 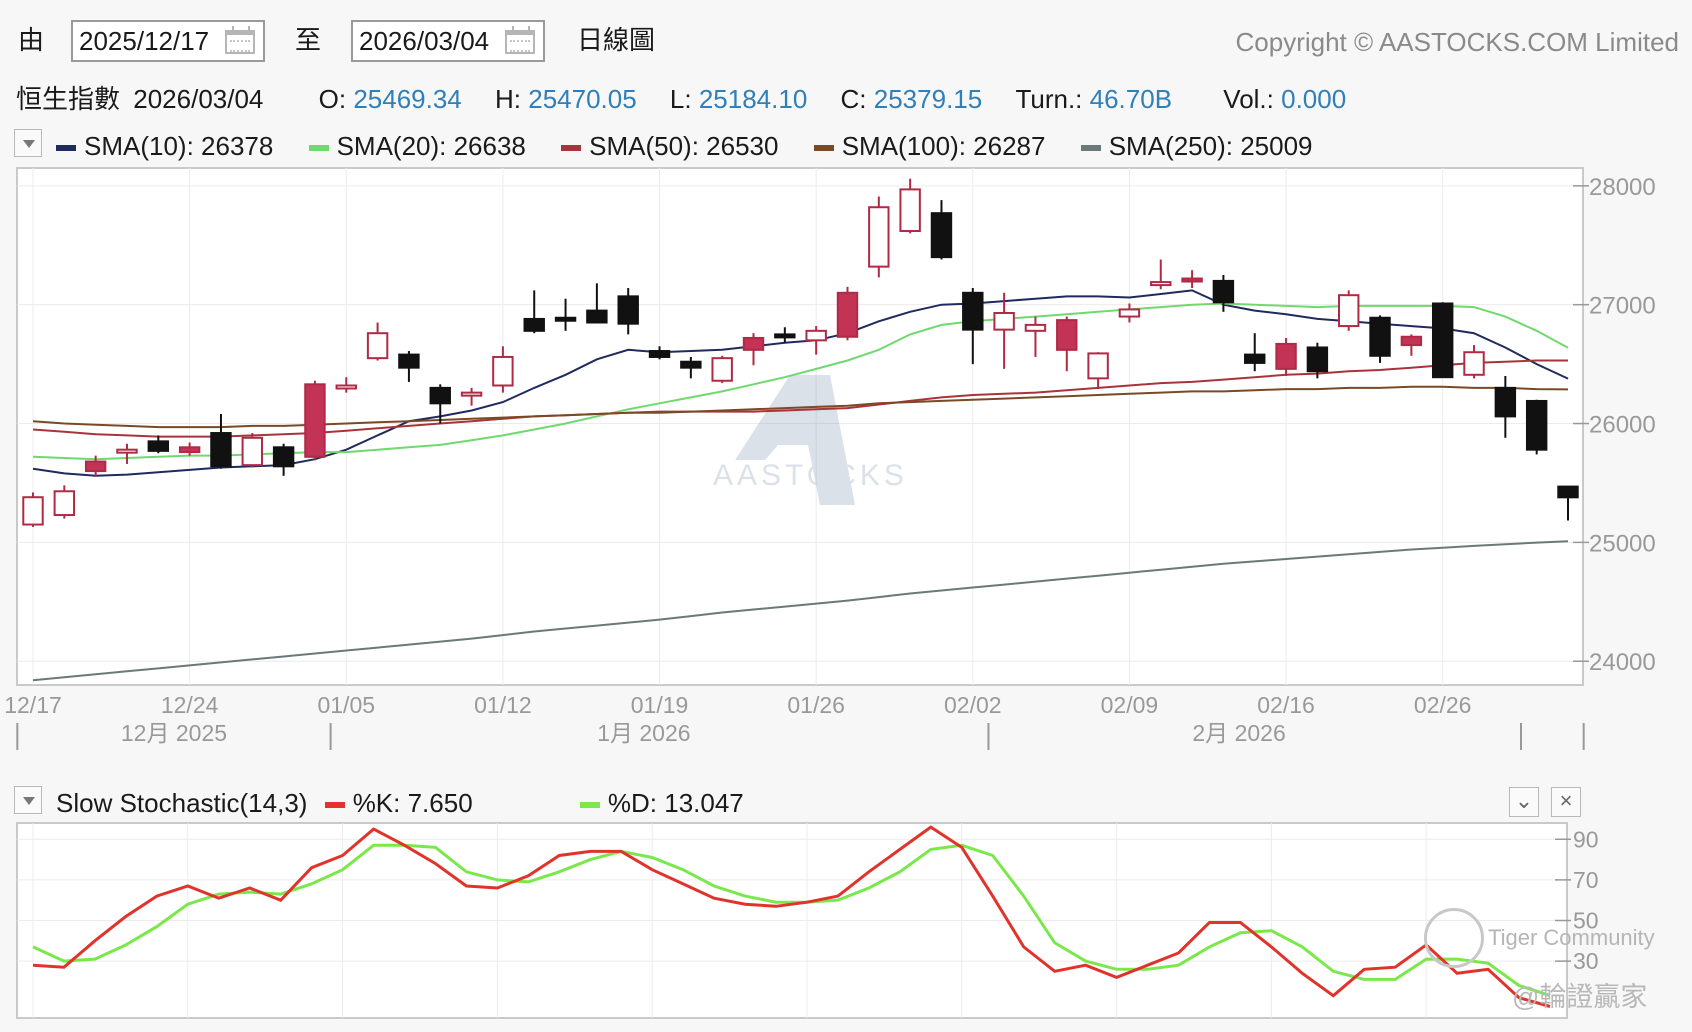 What do you see at coordinates (1457, 42) in the screenshot?
I see `copyright: Copyright © AASTOCKS.COM Limited` at bounding box center [1457, 42].